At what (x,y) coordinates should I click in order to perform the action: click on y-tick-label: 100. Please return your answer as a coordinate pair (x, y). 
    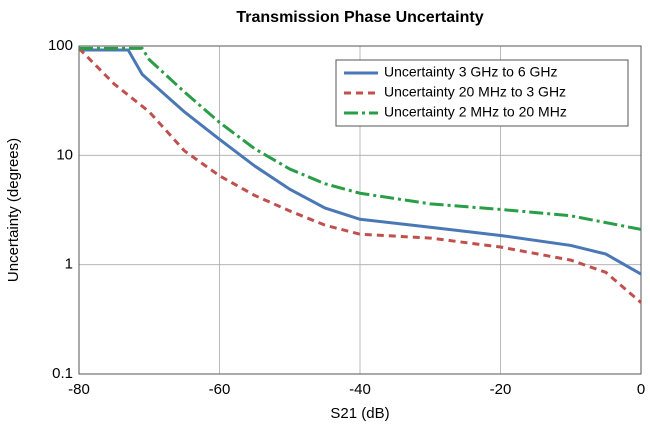
    Looking at the image, I should click on (60, 45).